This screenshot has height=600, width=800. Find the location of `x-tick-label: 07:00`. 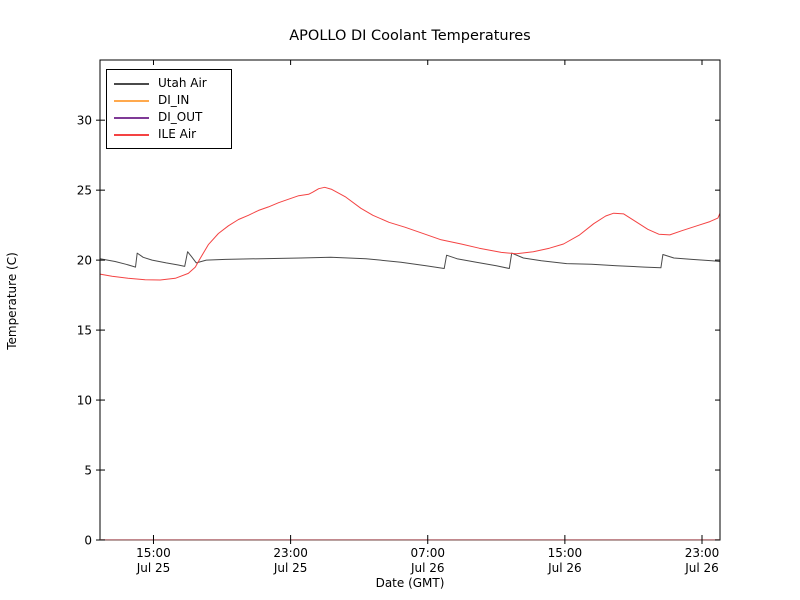

x-tick-label: 07:00 is located at coordinates (427, 553).